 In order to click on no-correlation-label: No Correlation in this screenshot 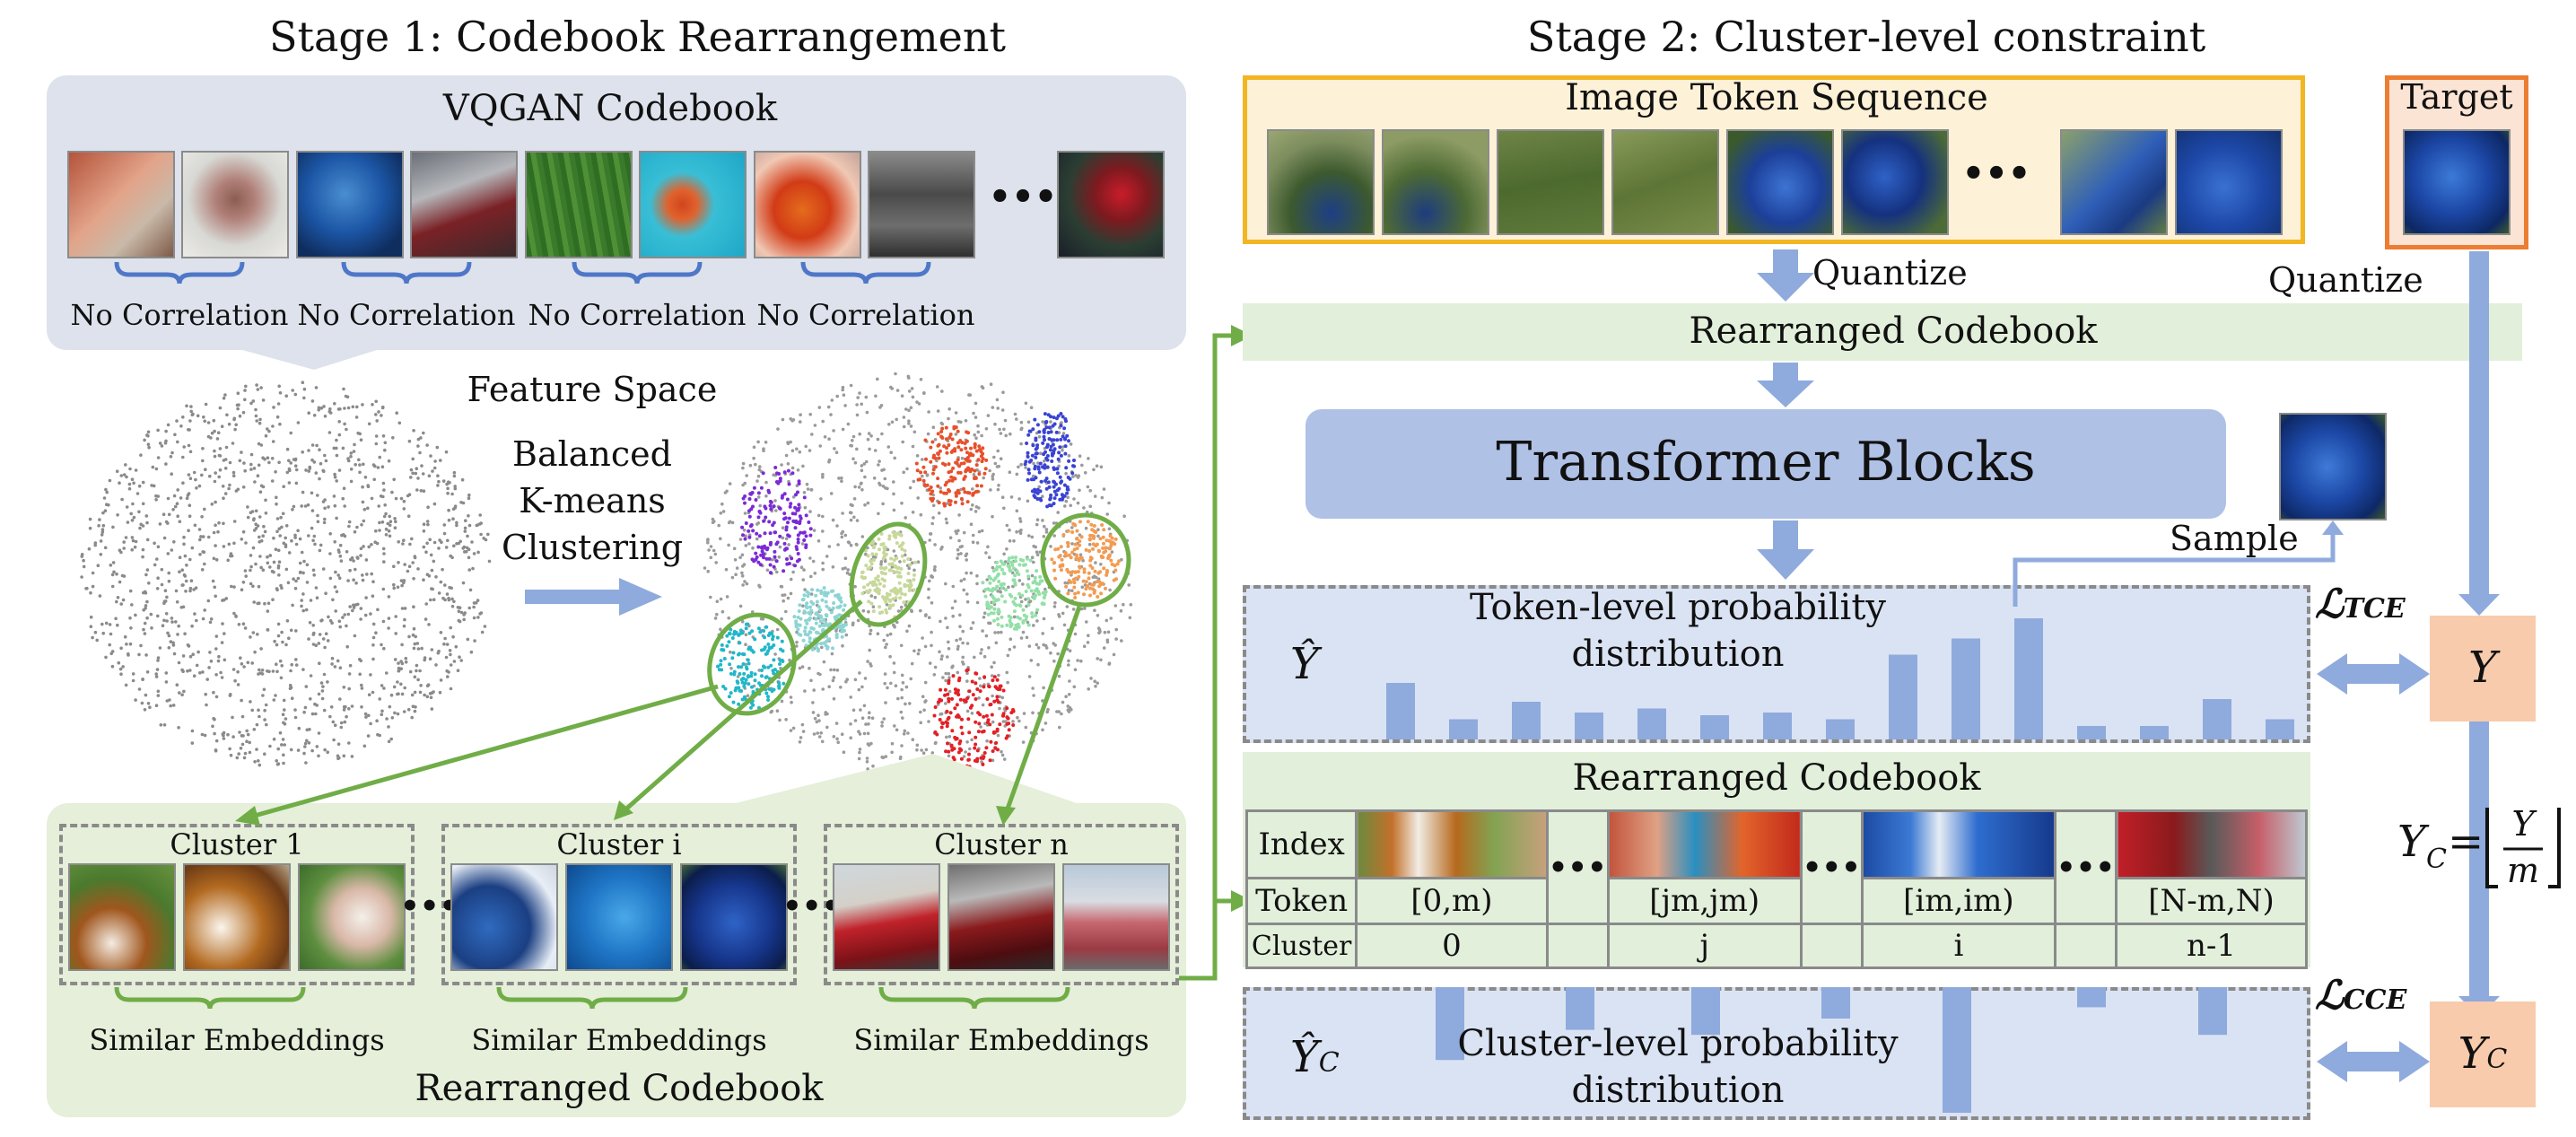, I will do `click(407, 315)`.